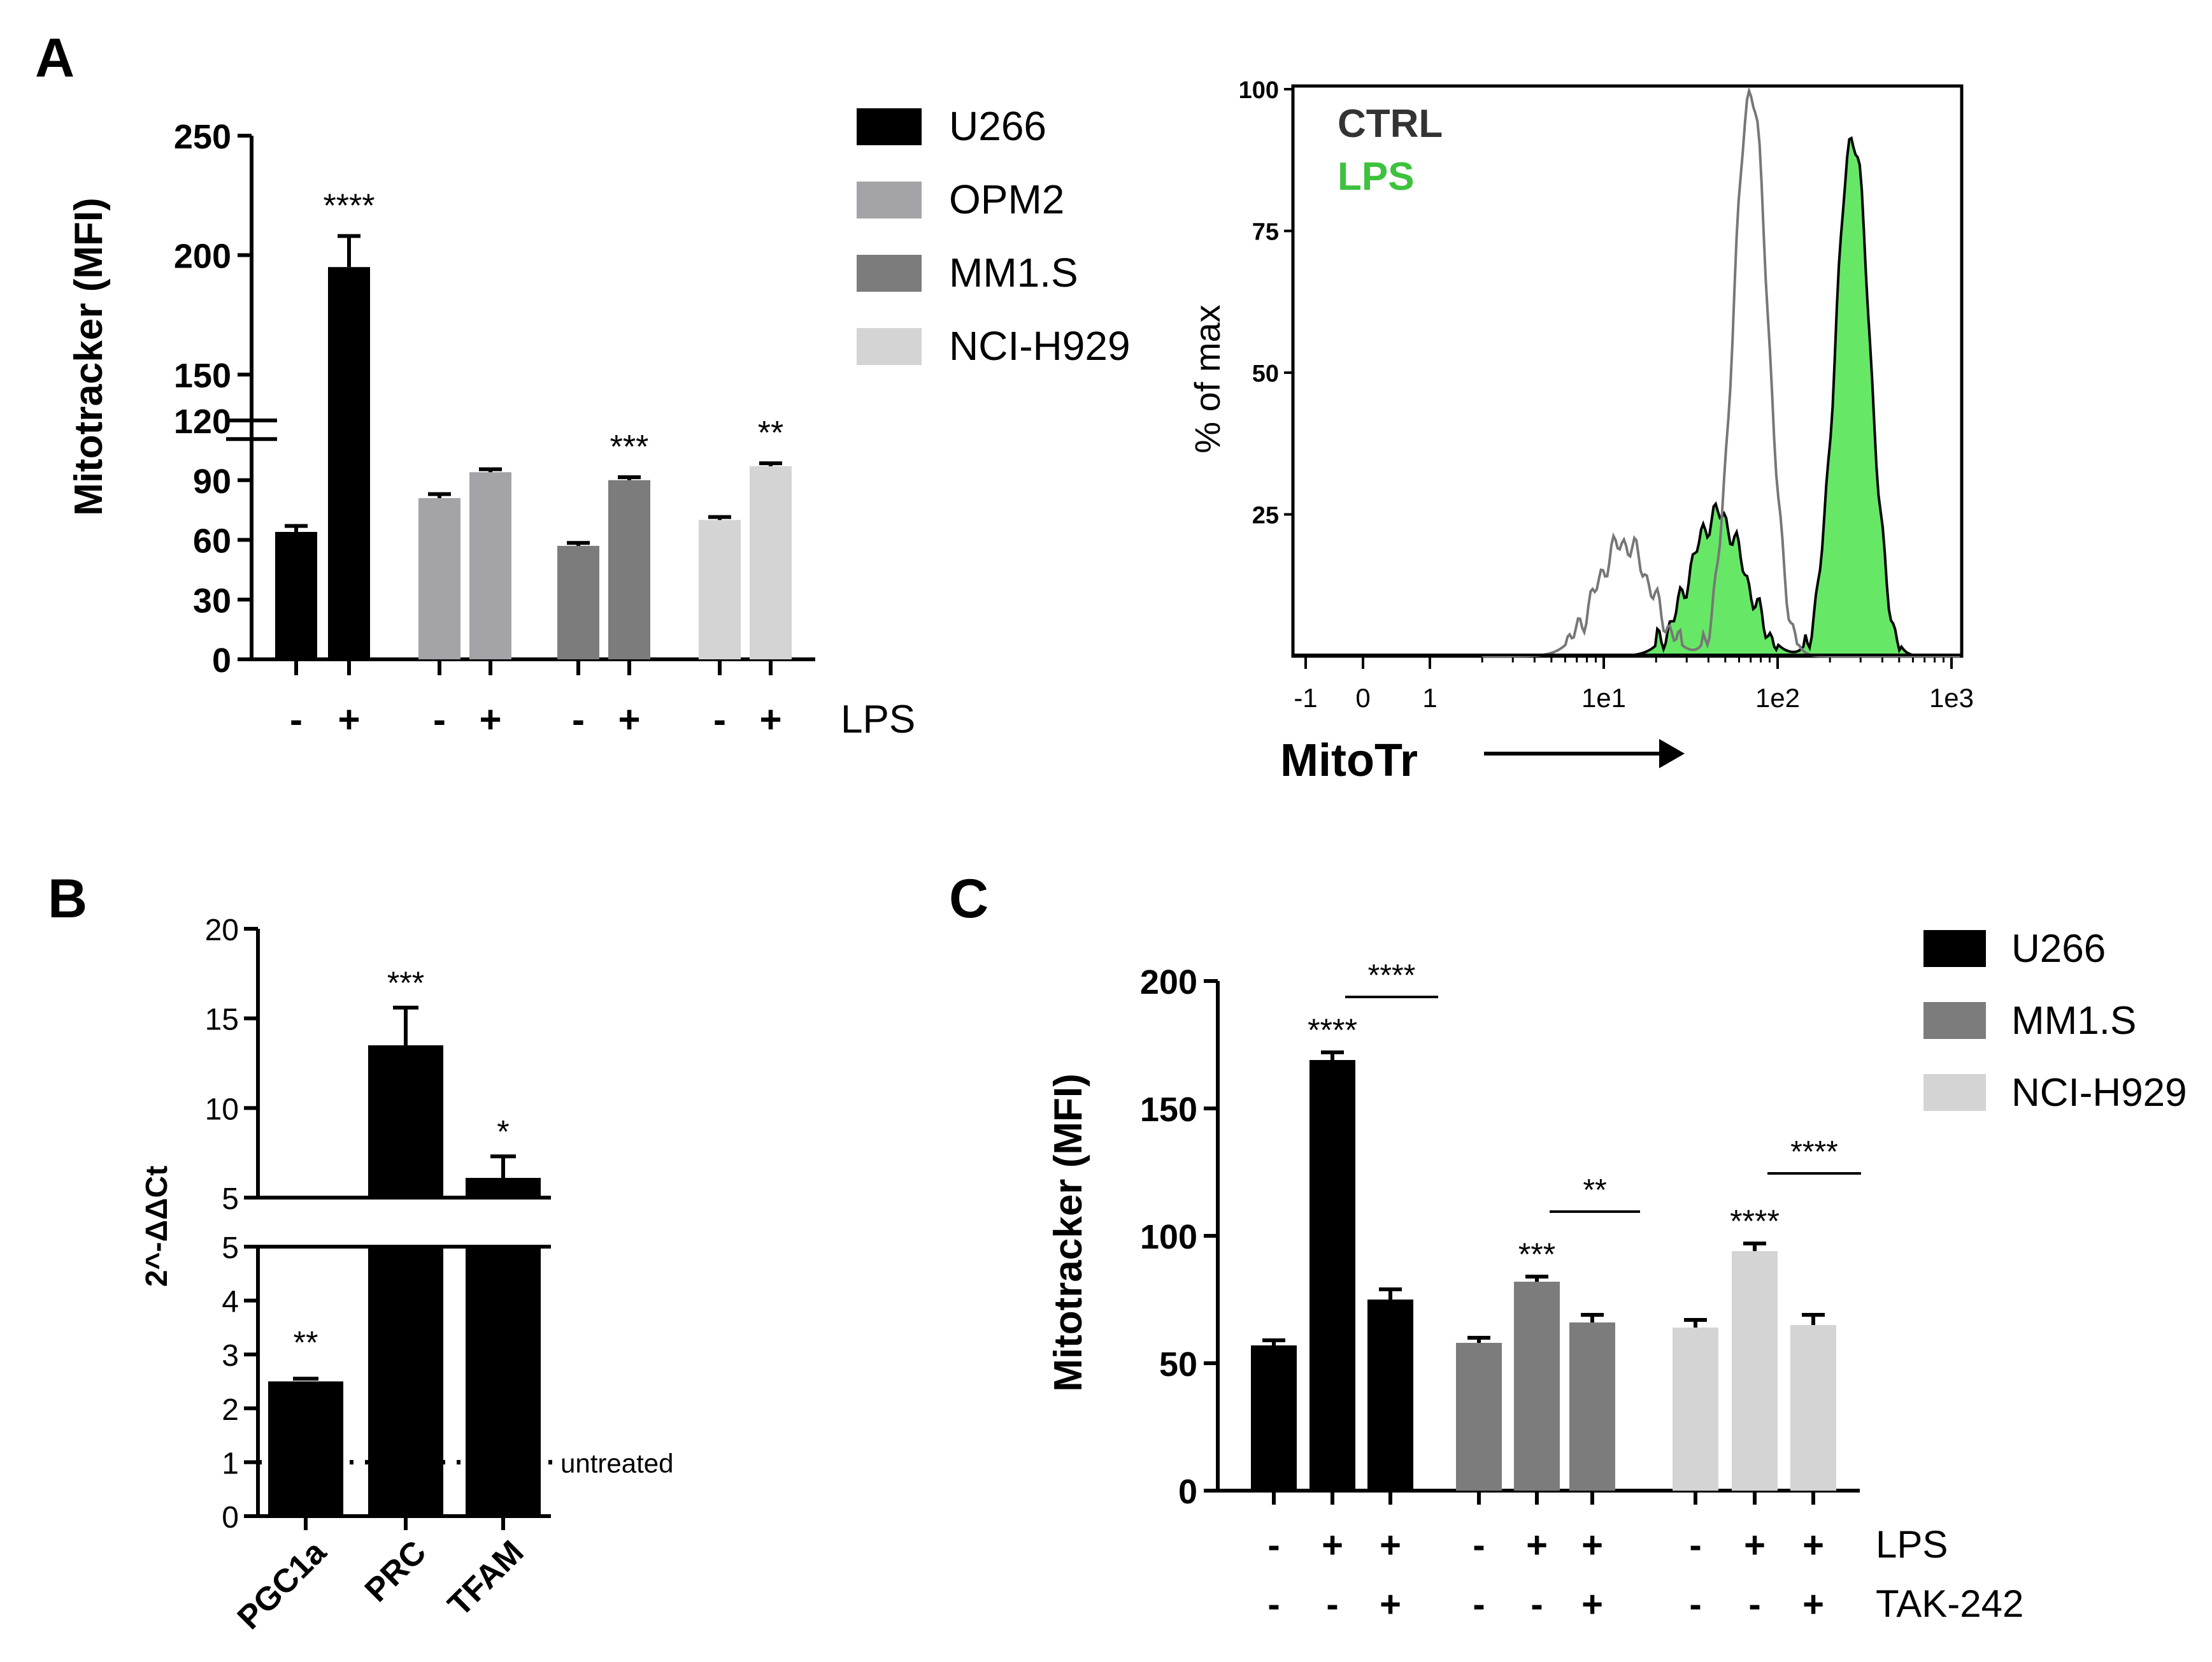 This screenshot has height=1662, width=2212. I want to click on y-tick-label: 0, so click(230, 1518).